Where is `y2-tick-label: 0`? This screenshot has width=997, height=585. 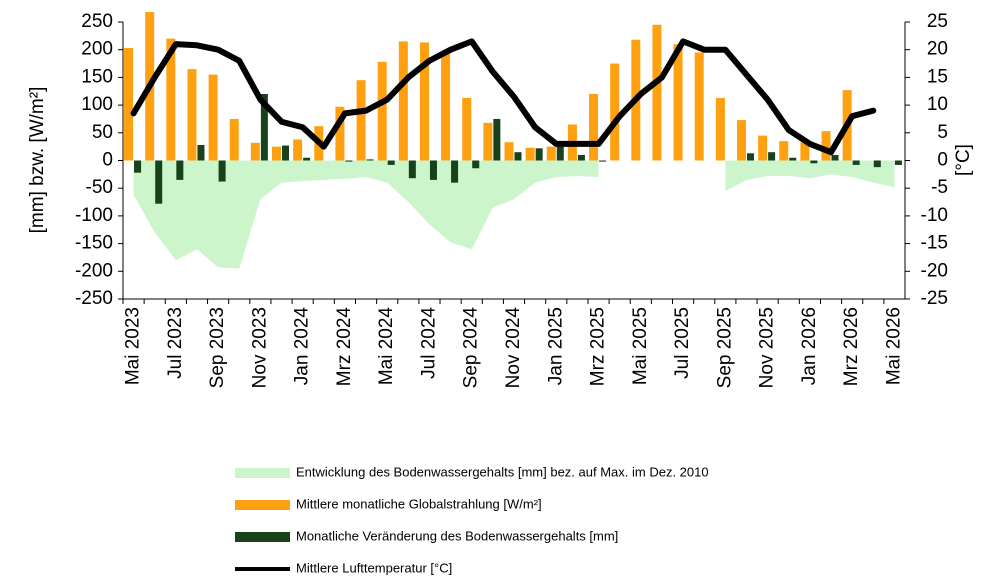
y2-tick-label: 0 is located at coordinates (942, 160).